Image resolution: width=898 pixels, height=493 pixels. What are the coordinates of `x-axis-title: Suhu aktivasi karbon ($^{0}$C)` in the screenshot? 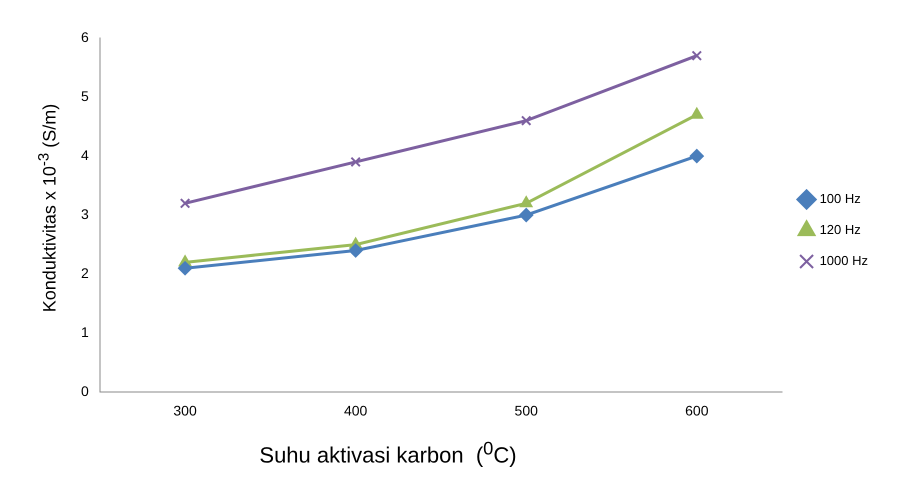 It's located at (388, 453).